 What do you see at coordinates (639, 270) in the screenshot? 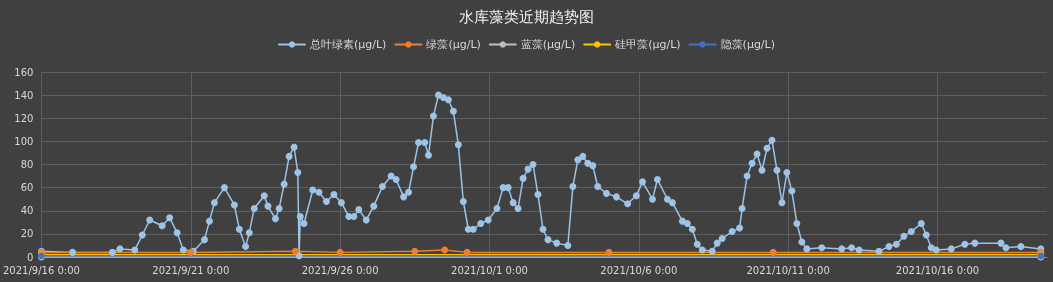
I see `x-tick-label: 2021/10/6 0:00` at bounding box center [639, 270].